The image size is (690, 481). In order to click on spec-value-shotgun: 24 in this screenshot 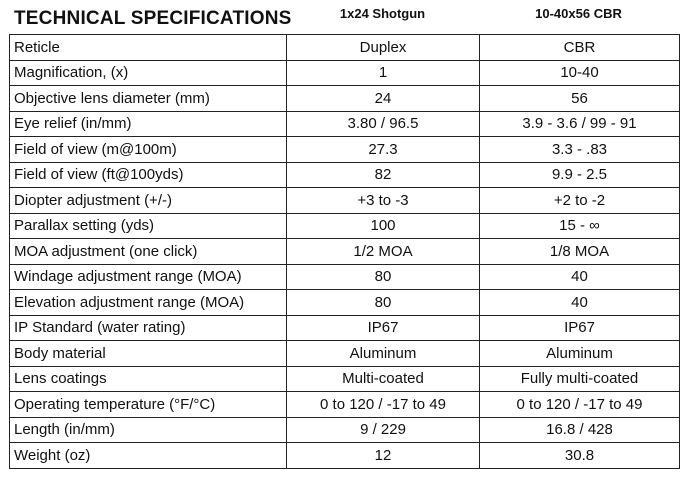, I will do `click(383, 98)`.